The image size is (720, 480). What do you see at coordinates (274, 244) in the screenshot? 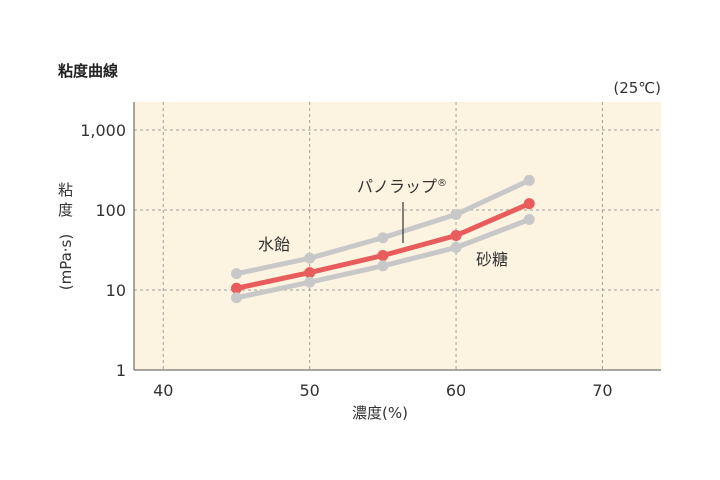
I see `series-label-mizuame: 水飴` at bounding box center [274, 244].